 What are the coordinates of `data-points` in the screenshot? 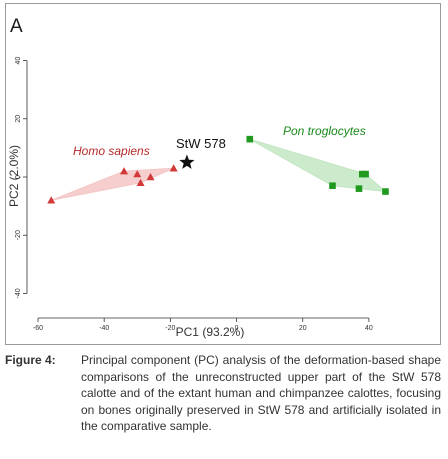 It's located at (218, 169).